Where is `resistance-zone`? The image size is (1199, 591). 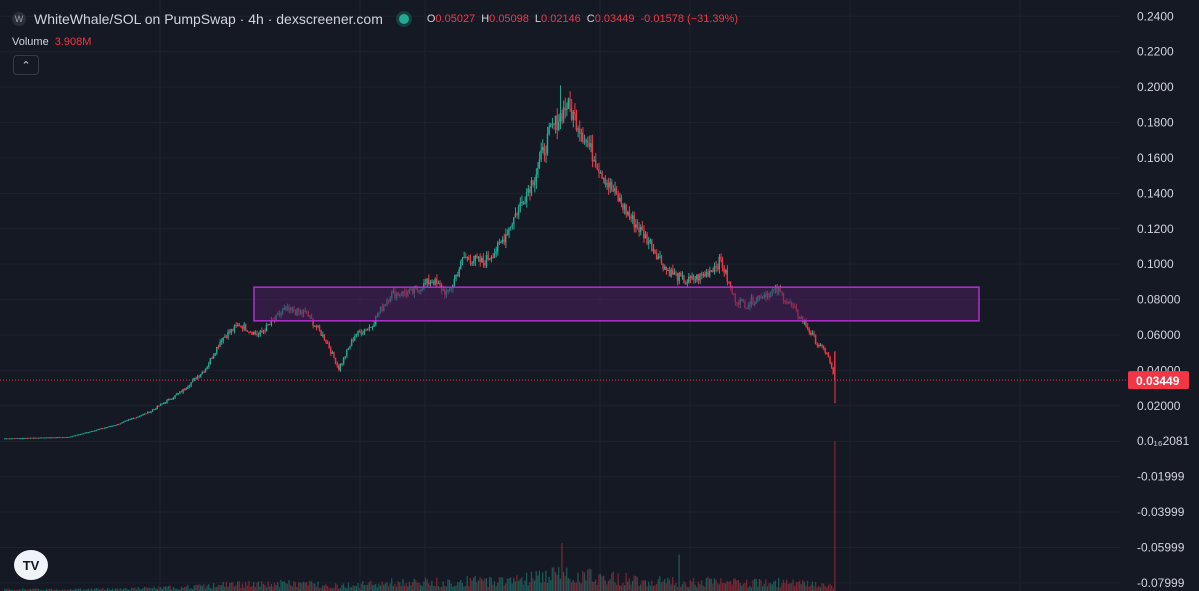 resistance-zone is located at coordinates (616, 304).